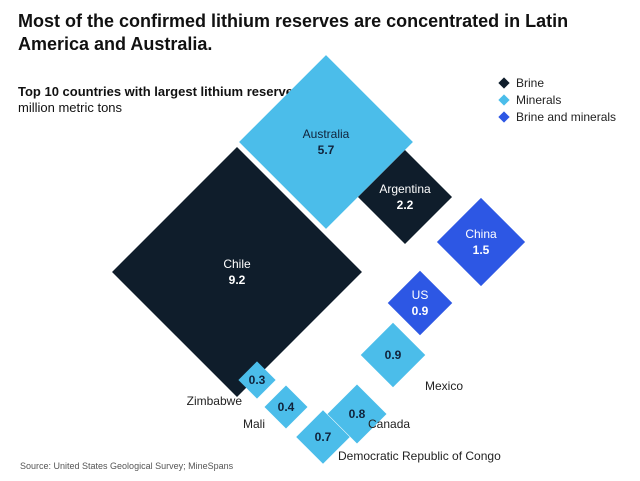 The height and width of the screenshot is (481, 640). I want to click on country-label-mali: Mali, so click(254, 424).